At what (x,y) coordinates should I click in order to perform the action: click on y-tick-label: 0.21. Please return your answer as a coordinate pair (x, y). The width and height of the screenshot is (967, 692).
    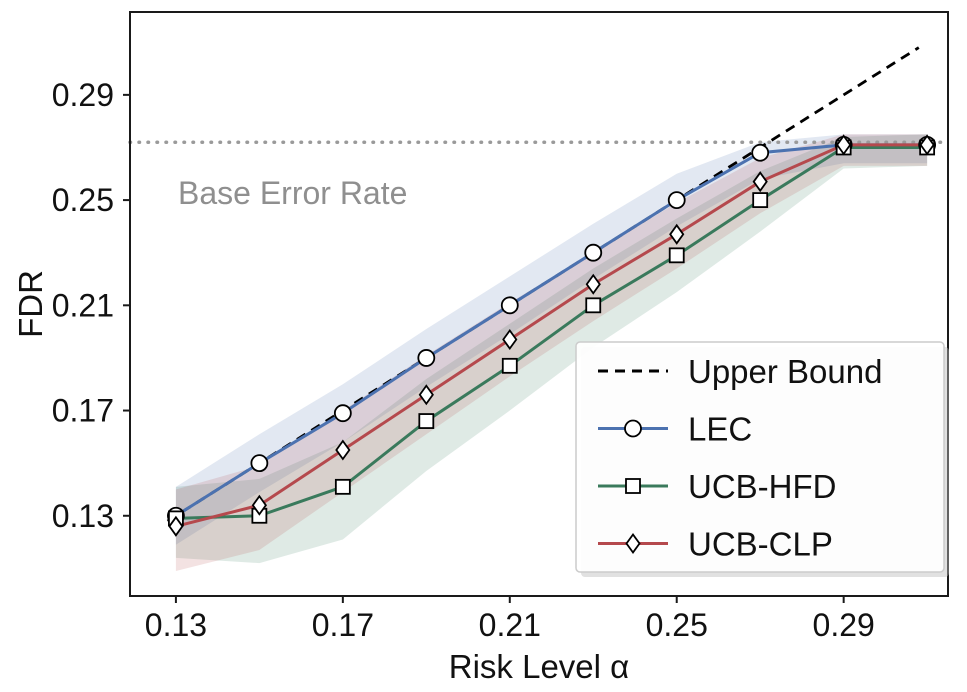
    Looking at the image, I should click on (83, 305).